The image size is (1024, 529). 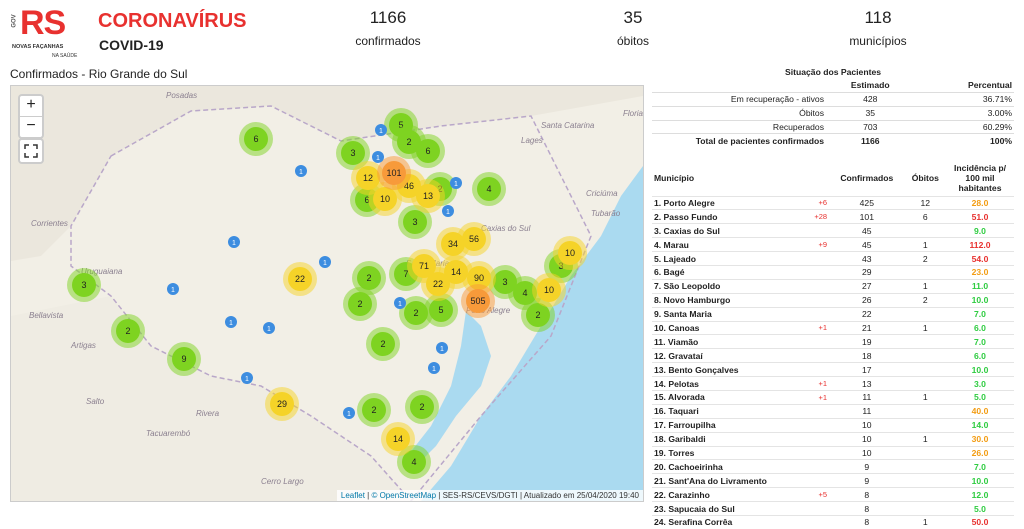 I want to click on stat: 1166 confirmados, so click(x=388, y=28).